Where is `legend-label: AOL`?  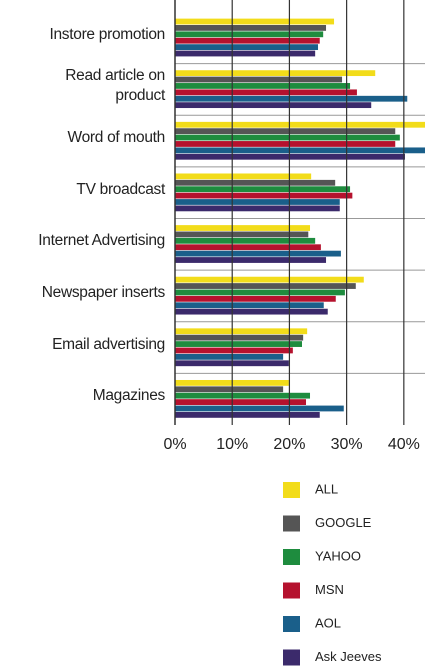
legend-label: AOL is located at coordinates (328, 622).